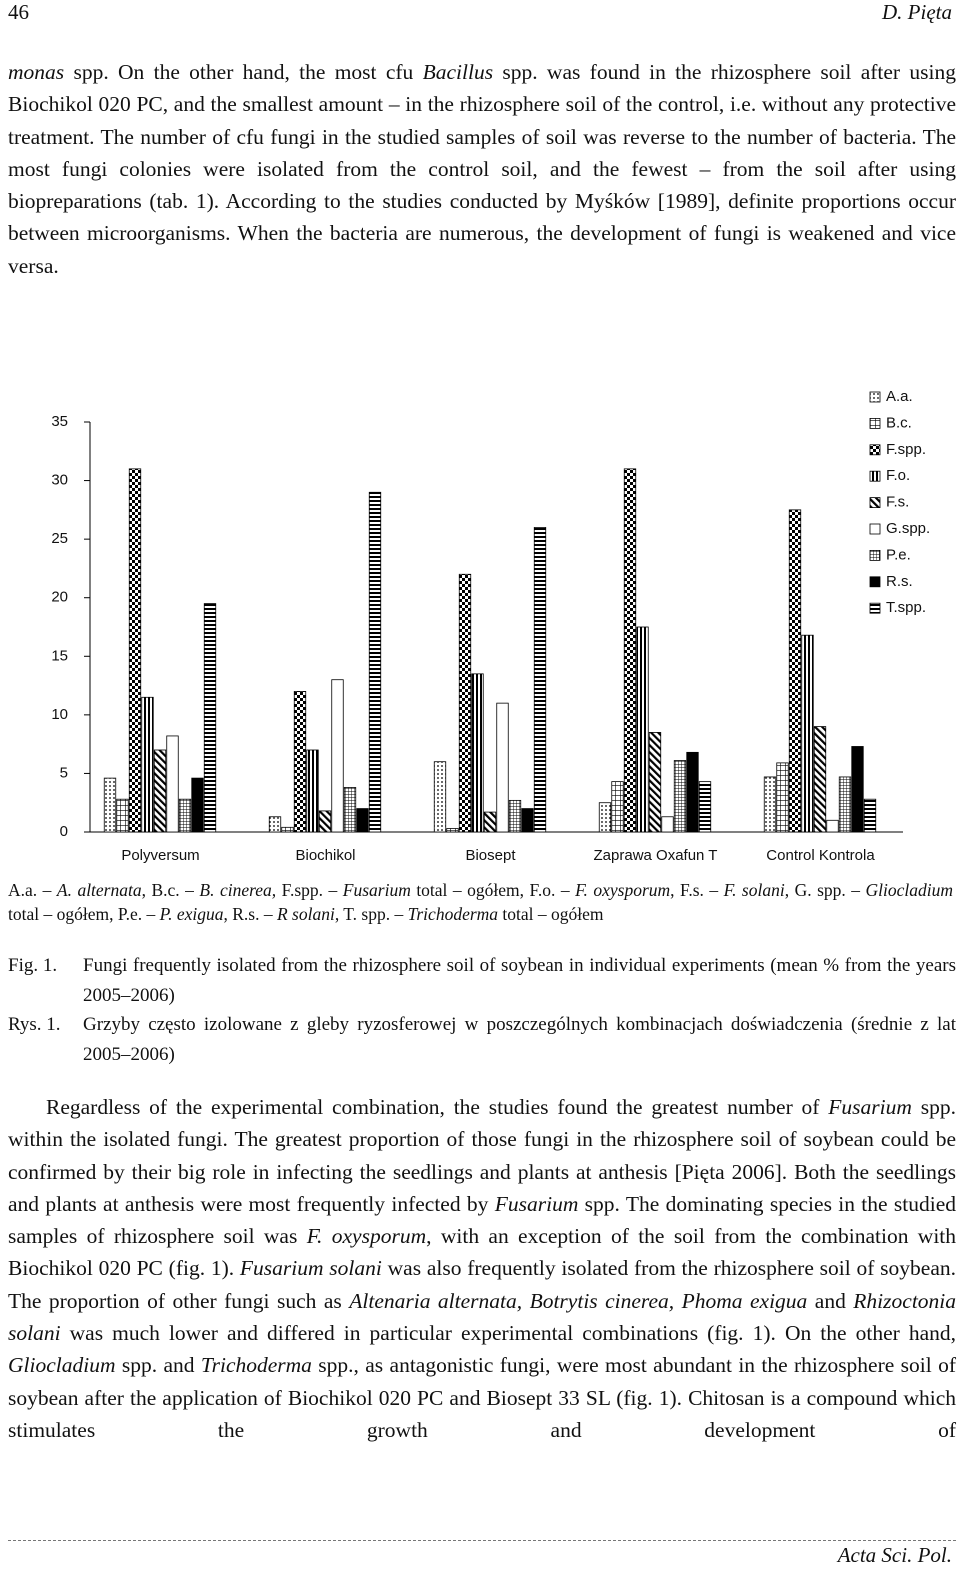  Describe the element at coordinates (899, 422) in the screenshot. I see `legend-label: B.c.` at that location.